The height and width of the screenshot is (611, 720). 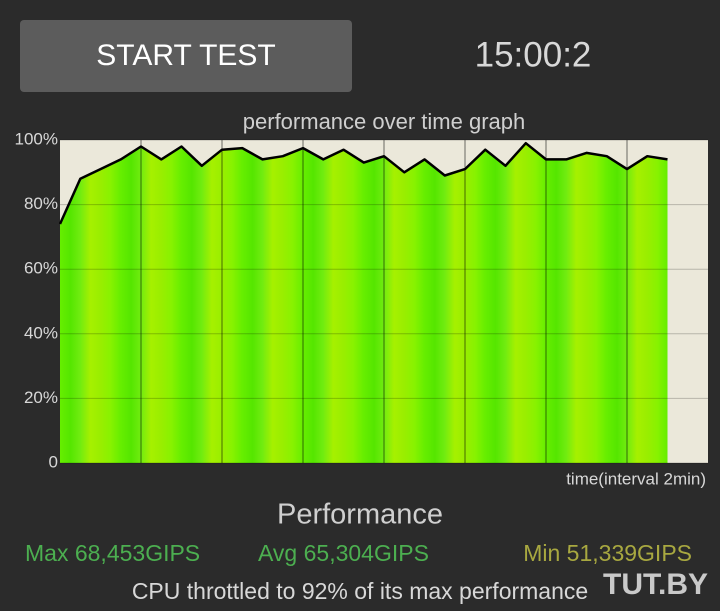 I want to click on start-button, so click(x=186, y=56).